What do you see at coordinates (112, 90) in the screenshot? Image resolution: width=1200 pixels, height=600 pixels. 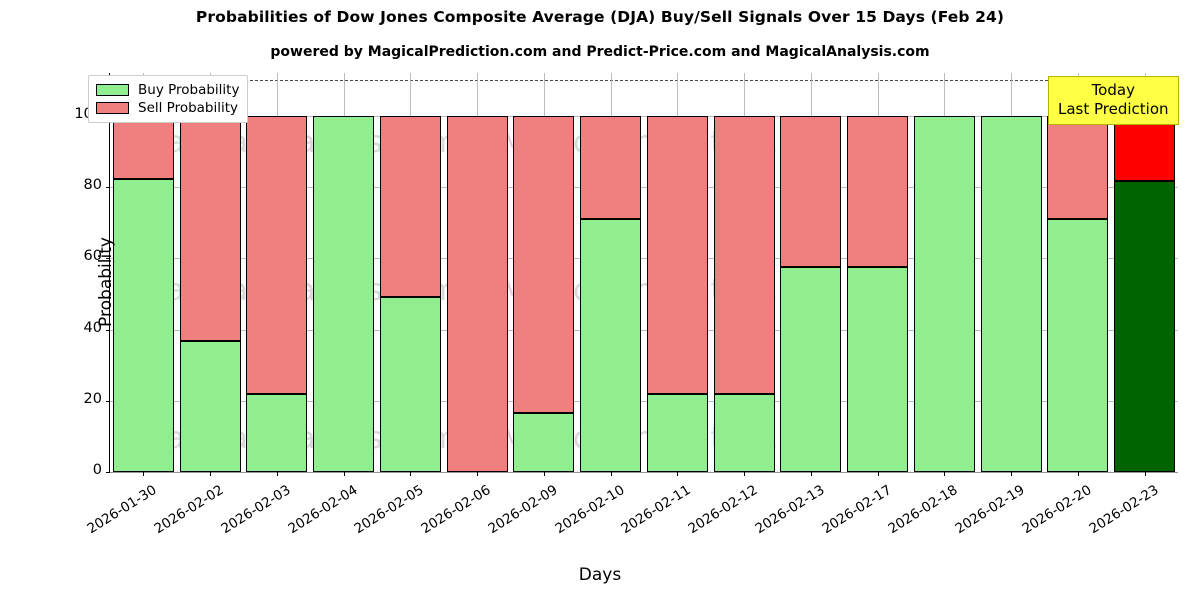 I see `legend-swatch-buy` at bounding box center [112, 90].